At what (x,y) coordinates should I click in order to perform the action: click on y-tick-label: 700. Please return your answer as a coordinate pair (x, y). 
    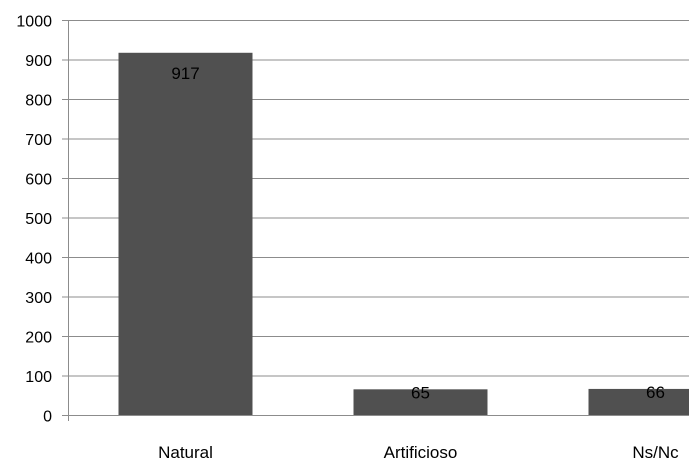
    Looking at the image, I should click on (38, 140).